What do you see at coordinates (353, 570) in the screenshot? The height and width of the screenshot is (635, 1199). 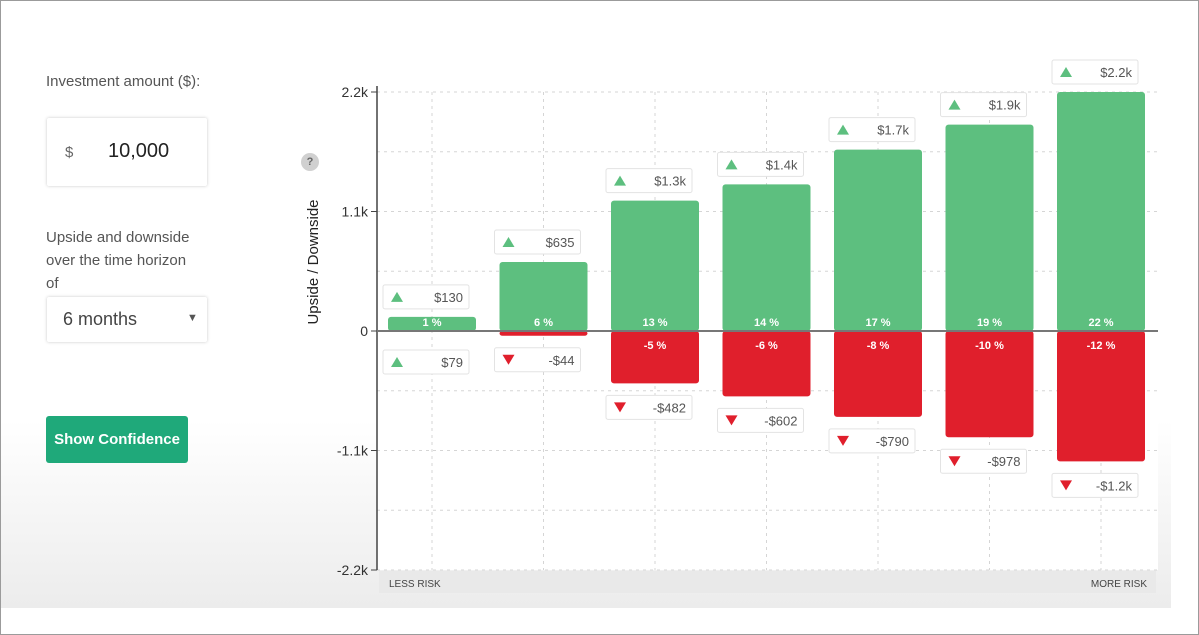 I see `y-tick-label: -2.2k` at bounding box center [353, 570].